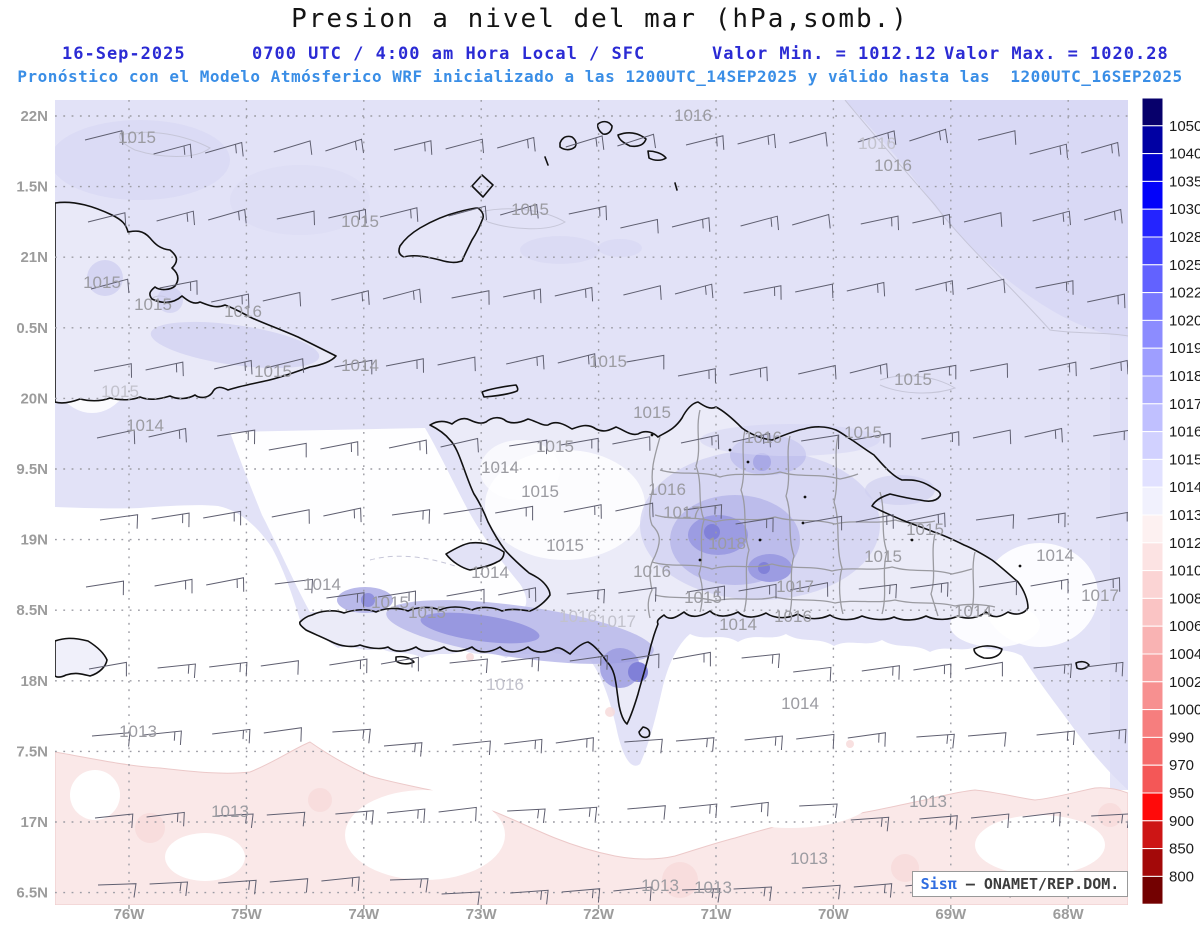 Image resolution: width=1200 pixels, height=927 pixels. What do you see at coordinates (727, 543) in the screenshot?
I see `contour-label: 1018` at bounding box center [727, 543].